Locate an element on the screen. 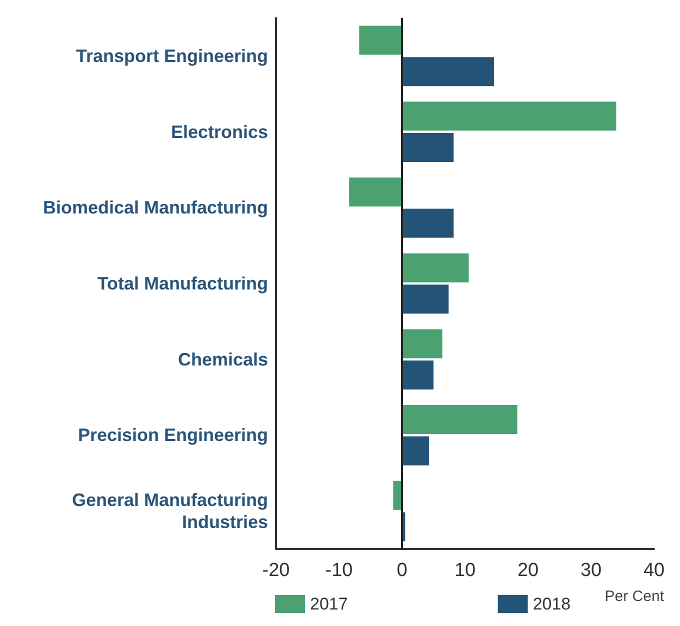 This screenshot has height=626, width=680. x-tick-label: 0 is located at coordinates (402, 570).